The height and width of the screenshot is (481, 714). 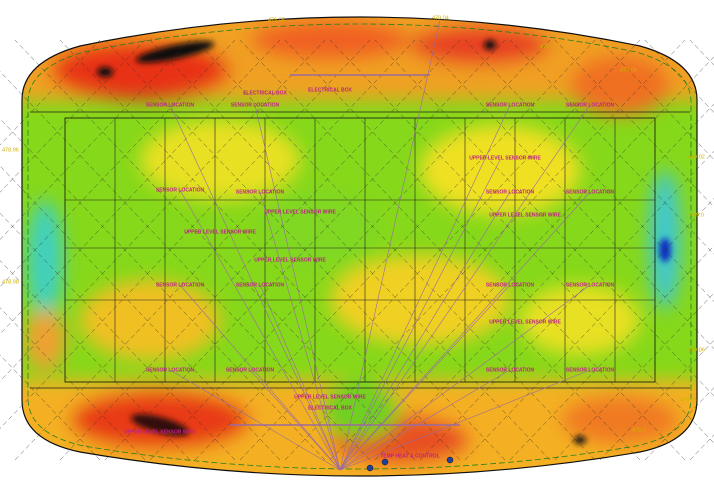 I want to click on label: TEMP HEAT & CONTROL, so click(x=410, y=456).